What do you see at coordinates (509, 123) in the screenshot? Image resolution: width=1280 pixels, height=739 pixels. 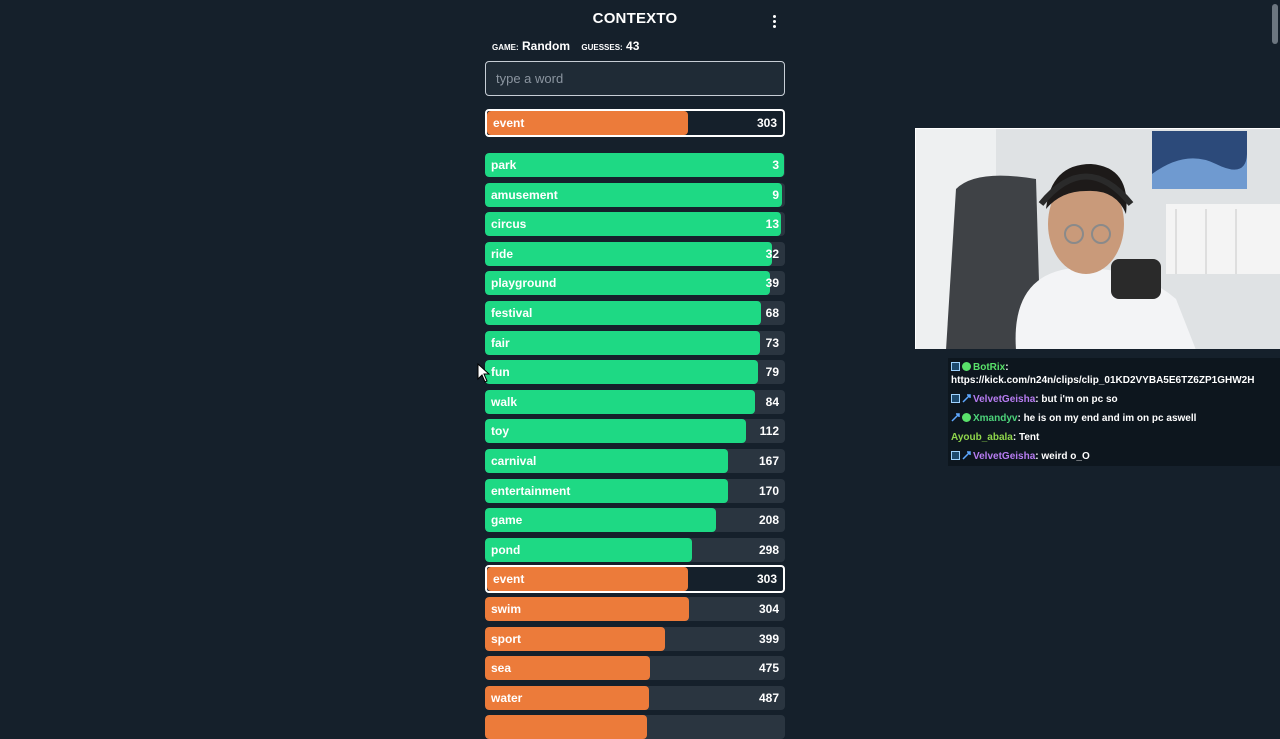 I see `current-guess-word: event` at bounding box center [509, 123].